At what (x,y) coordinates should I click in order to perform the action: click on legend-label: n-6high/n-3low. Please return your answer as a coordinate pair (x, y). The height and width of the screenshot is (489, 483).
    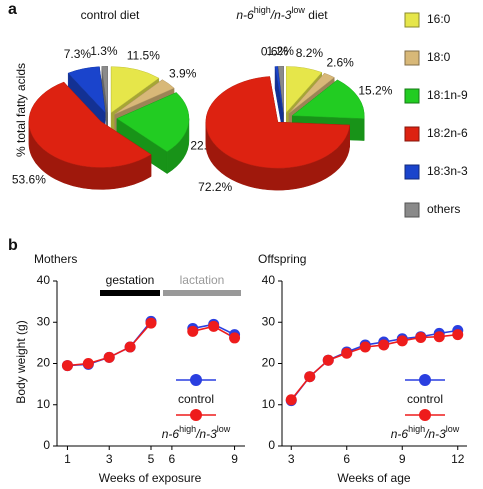
    Looking at the image, I should click on (196, 432).